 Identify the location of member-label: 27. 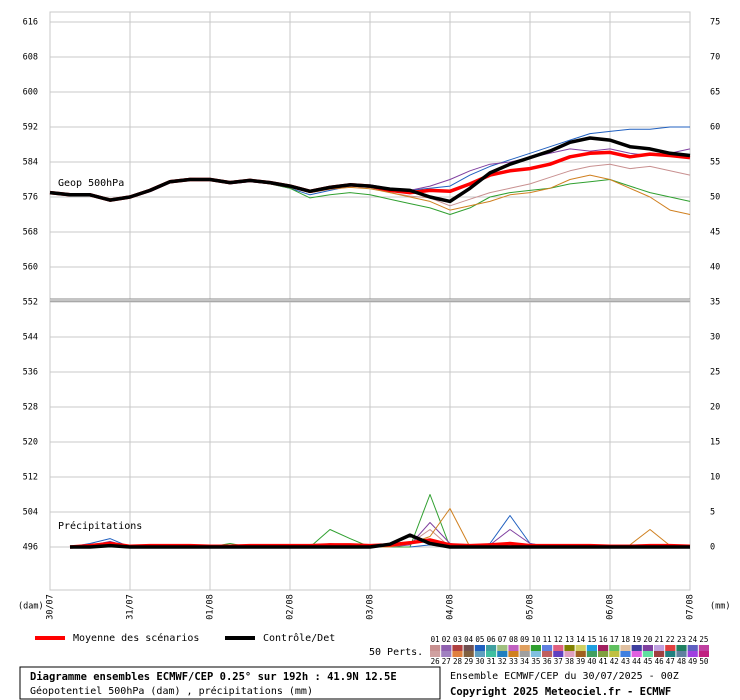
(446, 661).